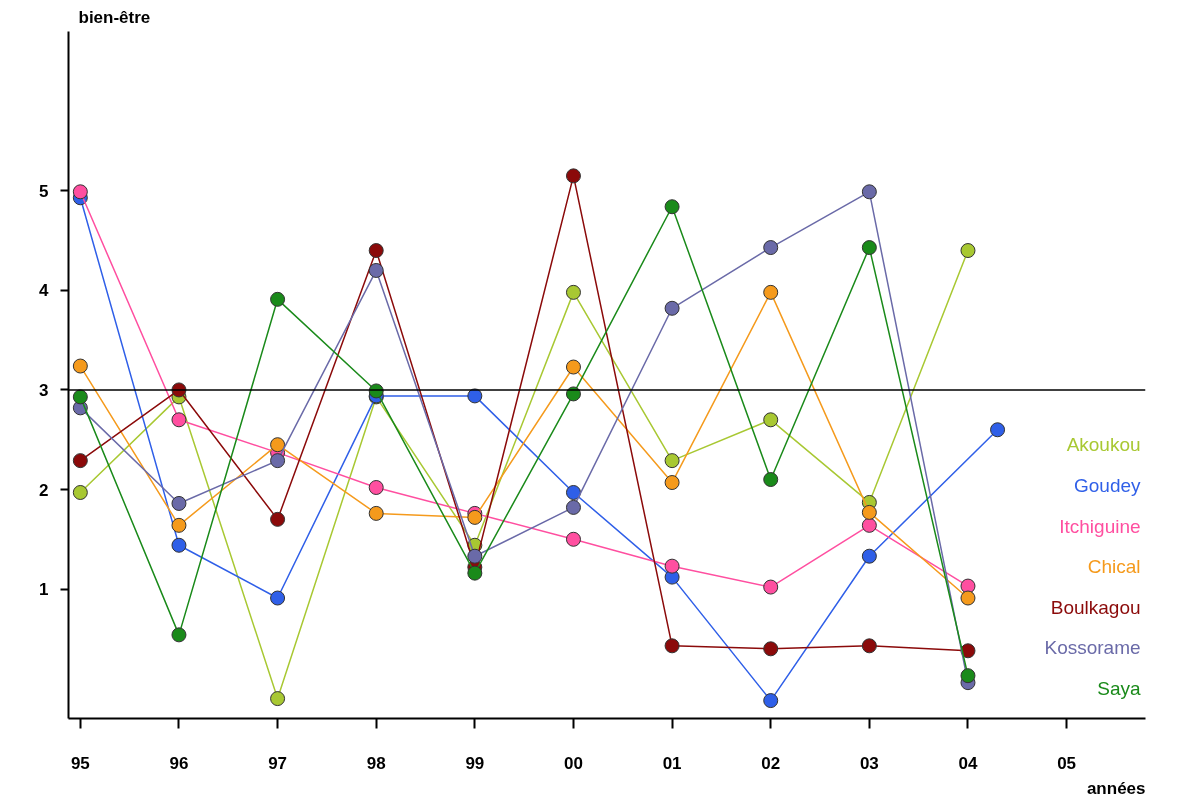 The height and width of the screenshot is (808, 1190). What do you see at coordinates (869, 763) in the screenshot?
I see `x-tick-label: 03` at bounding box center [869, 763].